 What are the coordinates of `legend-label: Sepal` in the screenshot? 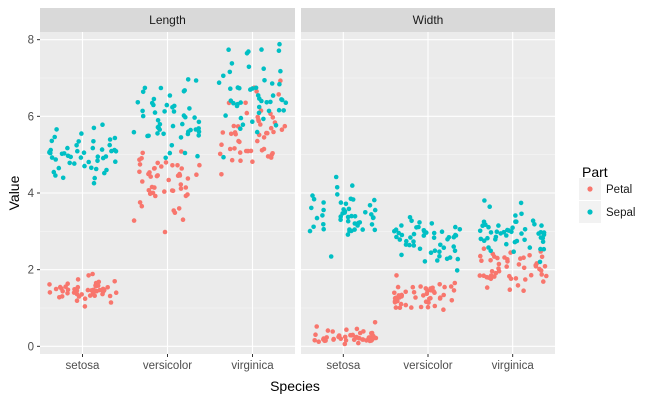 It's located at (620, 213).